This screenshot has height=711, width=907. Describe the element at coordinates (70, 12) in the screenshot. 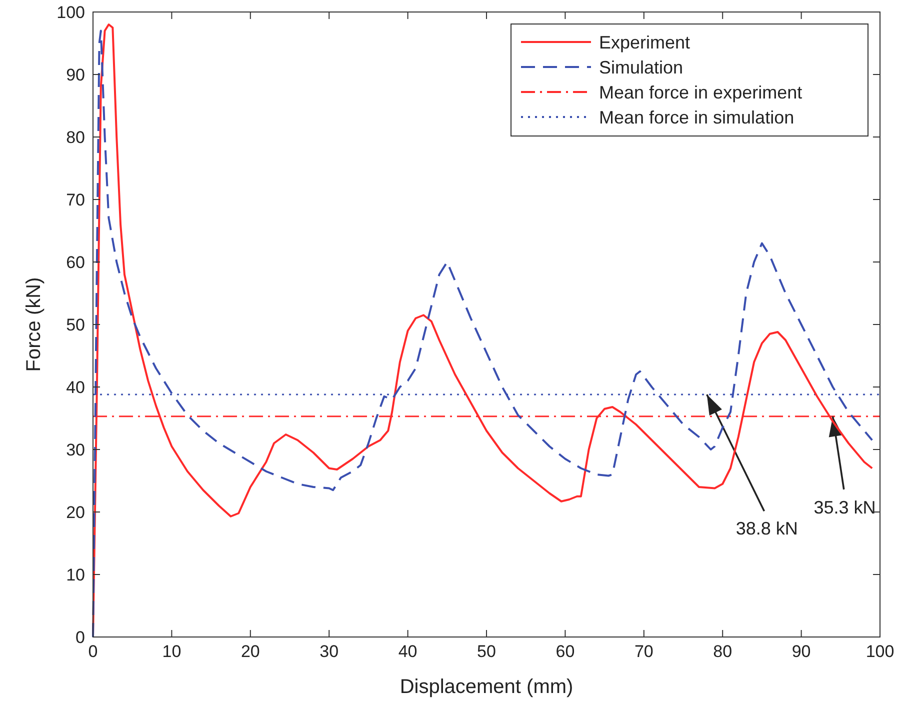

I see `y-tick-label: 100` at that location.